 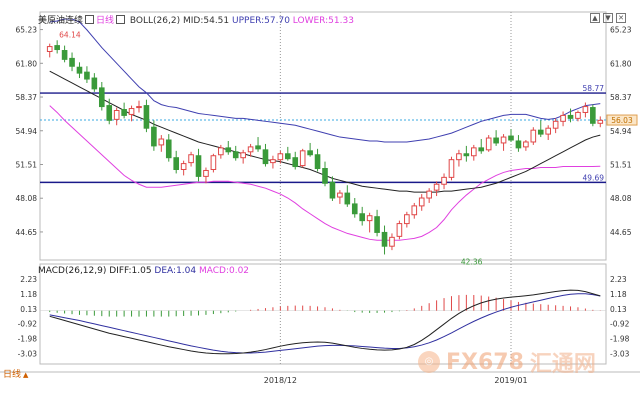 What do you see at coordinates (621, 198) in the screenshot?
I see `price-ytick-right: 48.08` at bounding box center [621, 198].